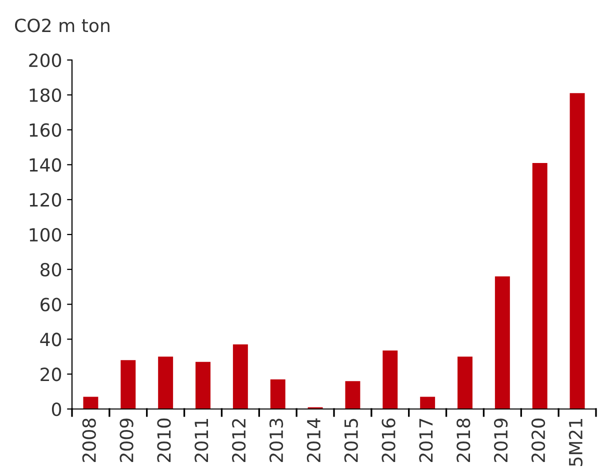  What do you see at coordinates (89, 440) in the screenshot?
I see `x-tick-label: 2008` at bounding box center [89, 440].